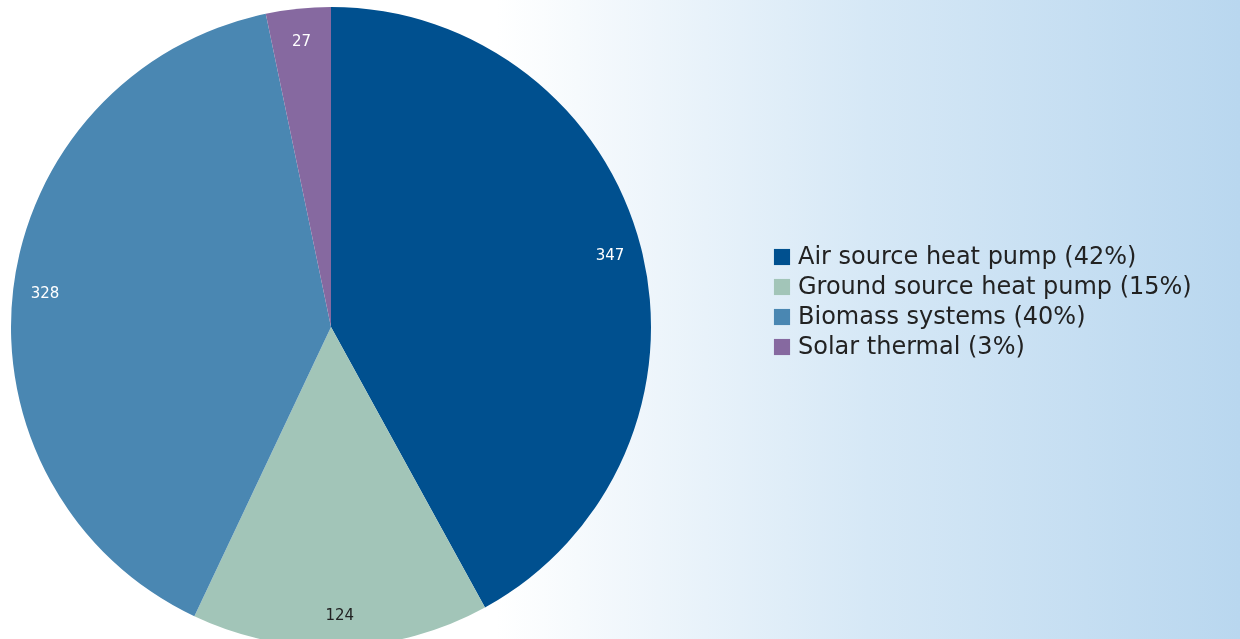 The height and width of the screenshot is (639, 1240). What do you see at coordinates (45, 293) in the screenshot?
I see `data-label: 328` at bounding box center [45, 293].